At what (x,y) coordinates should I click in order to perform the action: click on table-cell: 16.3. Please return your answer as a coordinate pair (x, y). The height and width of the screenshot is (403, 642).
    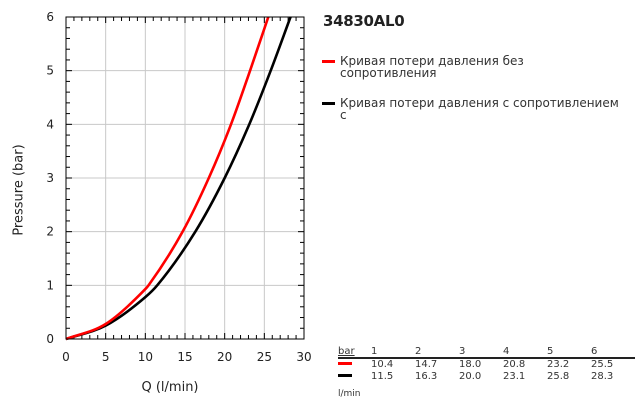
    Looking at the image, I should click on (426, 376).